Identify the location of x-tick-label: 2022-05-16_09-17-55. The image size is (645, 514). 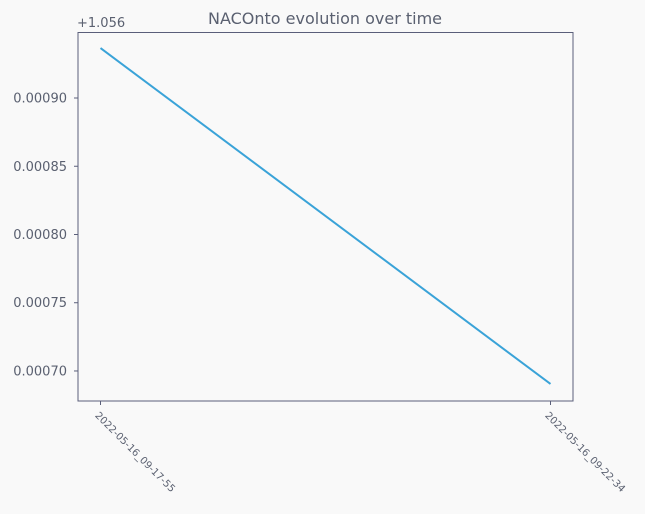
(134, 452).